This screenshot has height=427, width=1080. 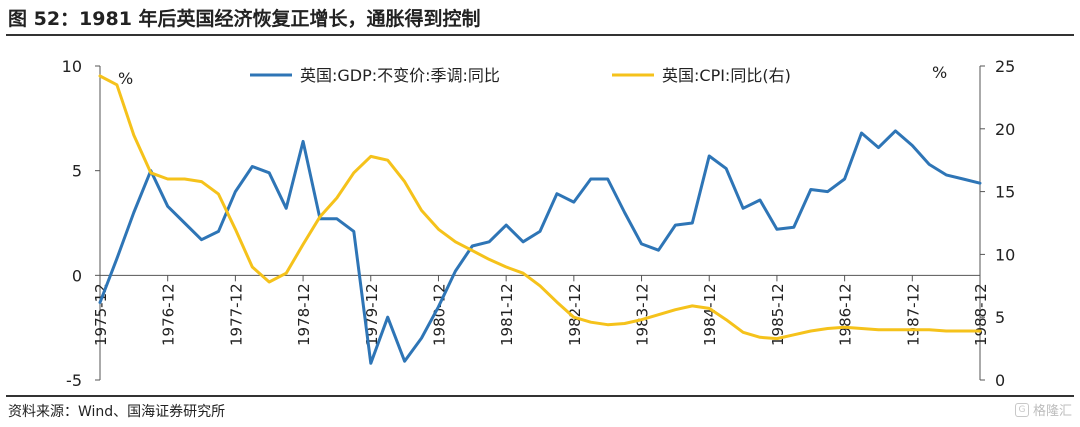 I want to click on y-right-tick-label: 15, so click(x=1005, y=192).